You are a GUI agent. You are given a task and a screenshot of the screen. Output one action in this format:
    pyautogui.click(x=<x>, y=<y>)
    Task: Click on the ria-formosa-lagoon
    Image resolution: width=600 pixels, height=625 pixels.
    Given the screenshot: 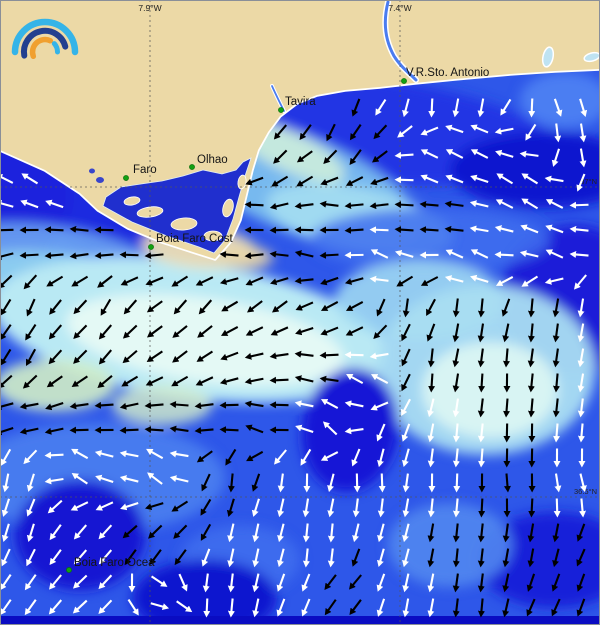 What is the action you would take?
    pyautogui.click(x=170, y=205)
    